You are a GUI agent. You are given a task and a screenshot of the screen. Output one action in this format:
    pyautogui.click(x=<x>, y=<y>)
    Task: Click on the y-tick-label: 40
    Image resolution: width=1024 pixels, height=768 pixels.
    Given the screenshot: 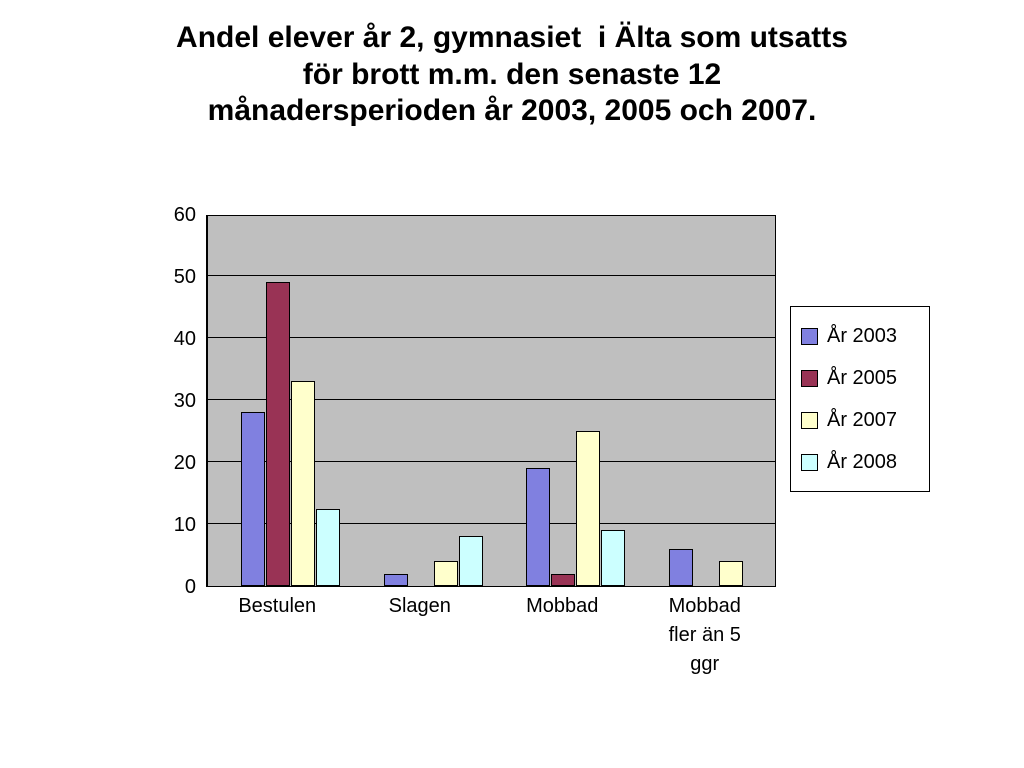 What is the action you would take?
    pyautogui.click(x=184, y=339)
    